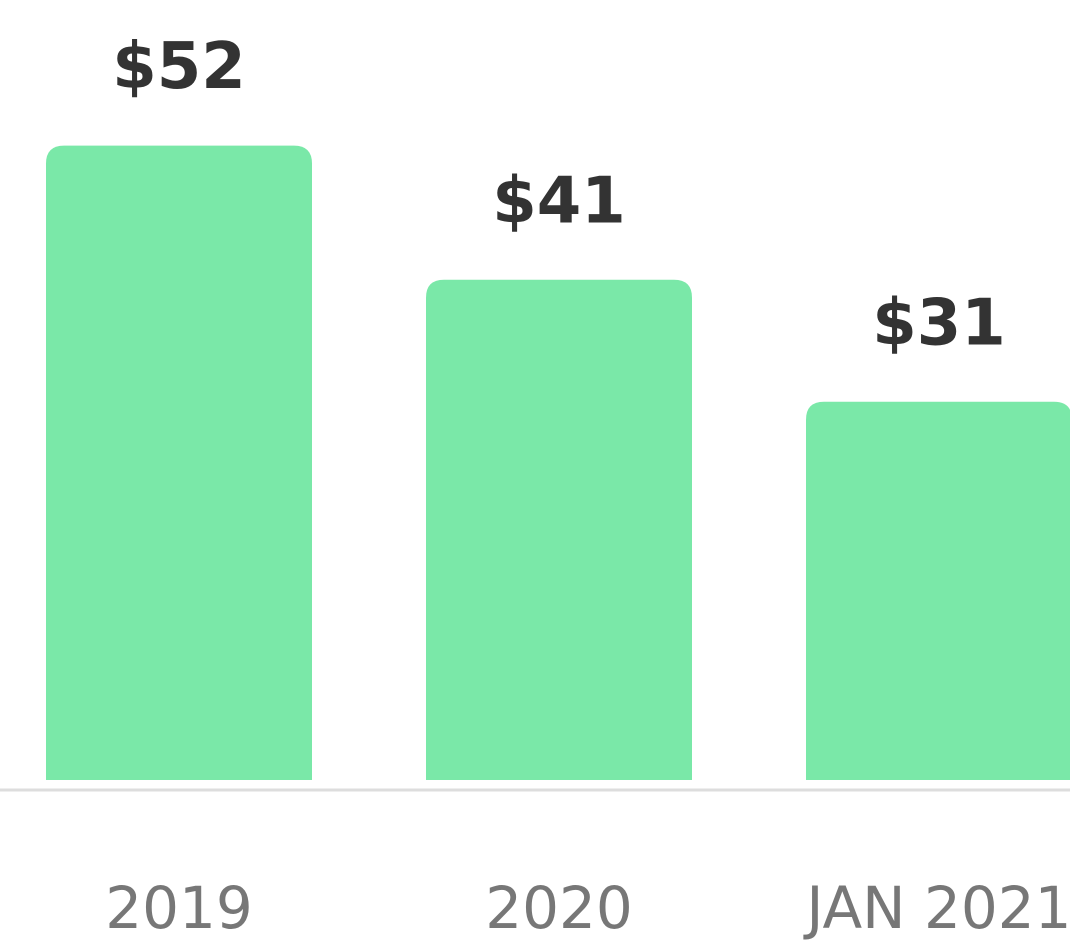 This screenshot has height=944, width=1070. I want to click on value-label: $52, so click(179, 67).